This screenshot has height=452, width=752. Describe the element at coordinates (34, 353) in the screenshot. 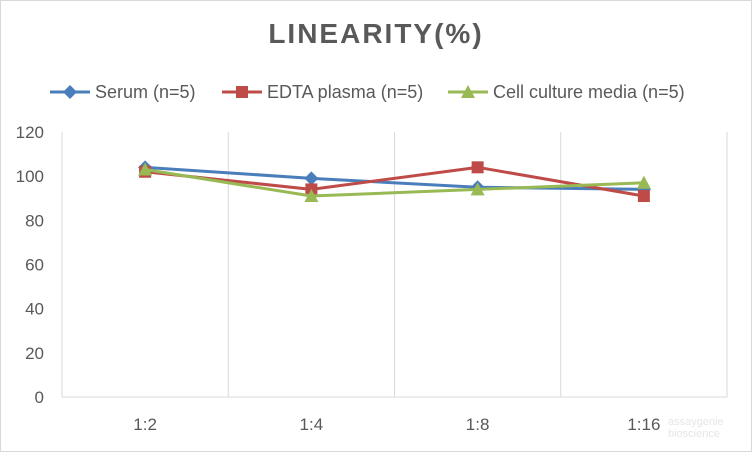

I see `y-tick-label: 20` at that location.